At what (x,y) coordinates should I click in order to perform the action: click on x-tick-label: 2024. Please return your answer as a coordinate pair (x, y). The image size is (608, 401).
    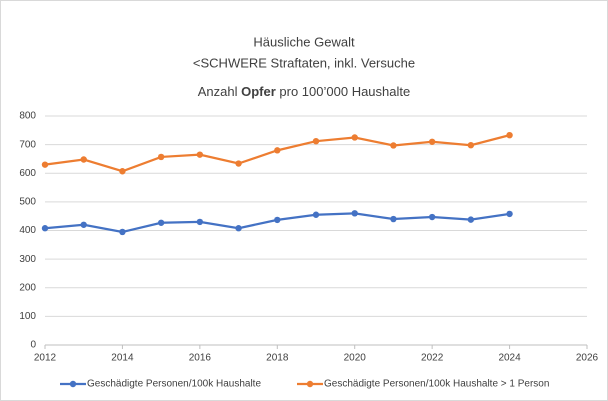
    Looking at the image, I should click on (509, 358).